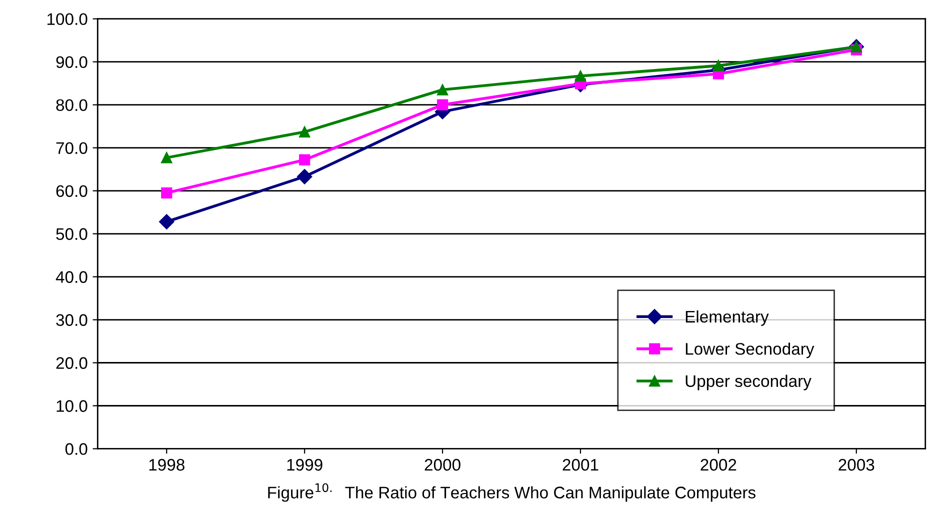 This screenshot has height=523, width=930. Describe the element at coordinates (72, 105) in the screenshot. I see `y-tick-label: 80.0` at that location.